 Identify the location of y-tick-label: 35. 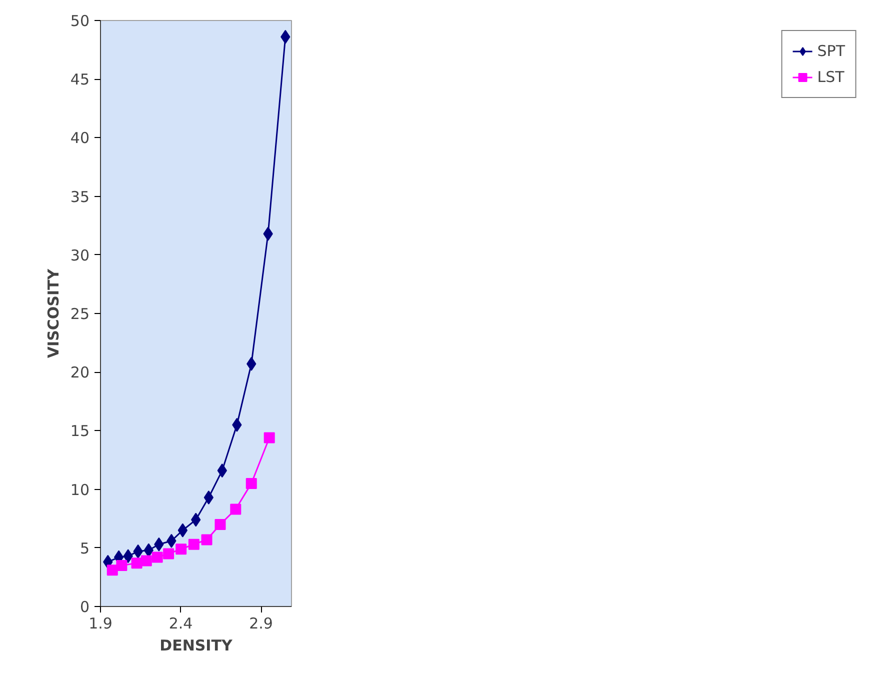
(80, 197).